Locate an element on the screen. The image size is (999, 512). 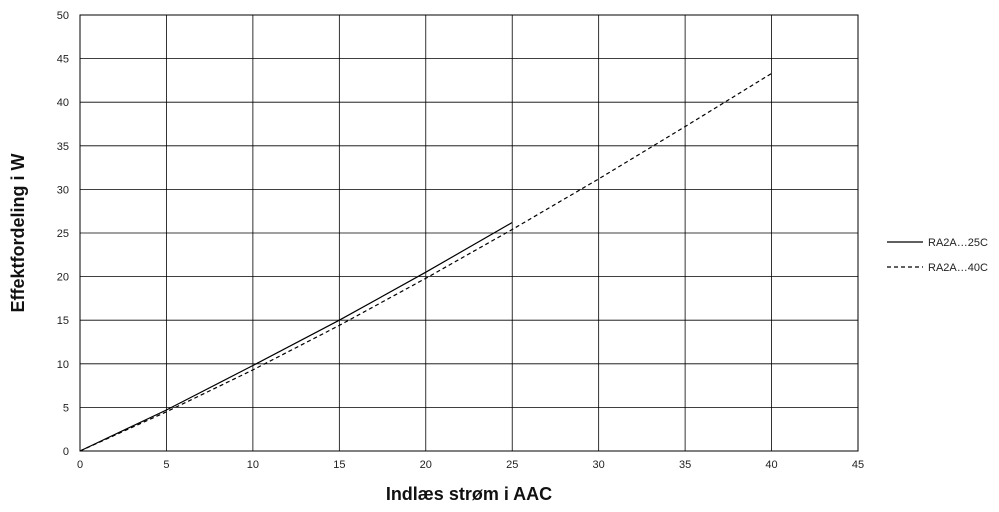
x-tick-label: 25 is located at coordinates (512, 465).